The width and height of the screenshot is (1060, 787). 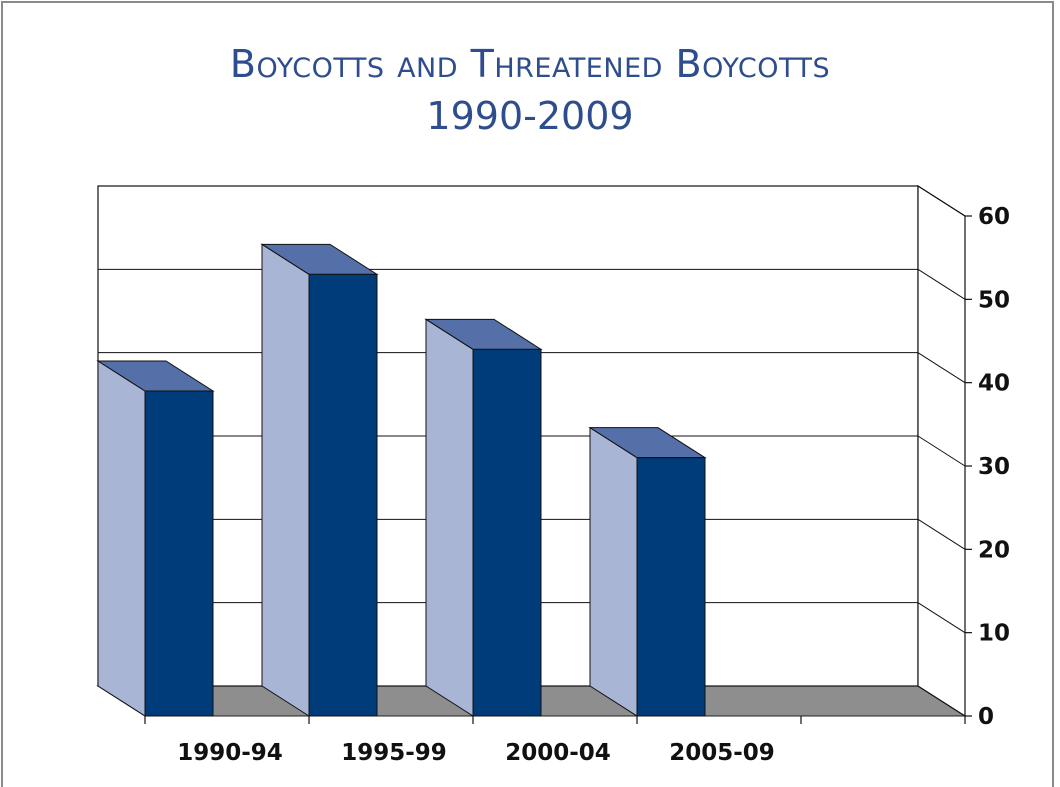 I want to click on x-tick-label: 2000-04, so click(x=558, y=753).